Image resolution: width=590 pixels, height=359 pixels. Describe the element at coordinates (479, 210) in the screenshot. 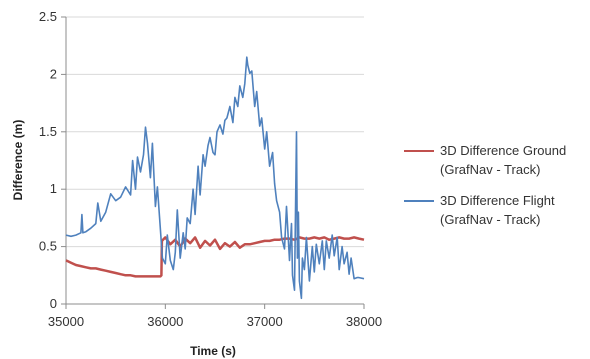

I see `legend-item-flight: 3D Difference Flight (GrafNav - Track)` at that location.